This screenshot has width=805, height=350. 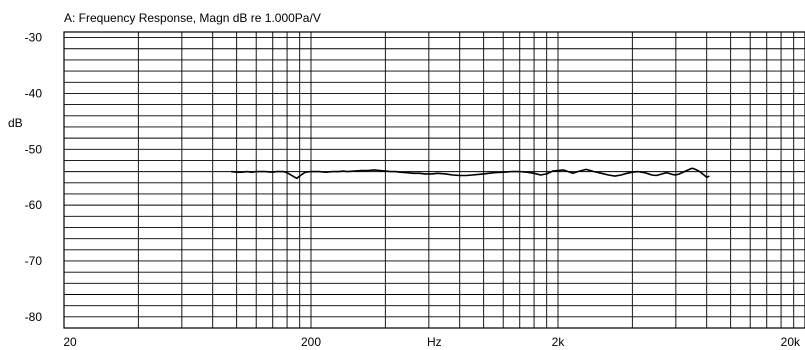 I want to click on y-tick-labels: -30 -40 -50 -60 -70 -80, so click(x=34, y=177).